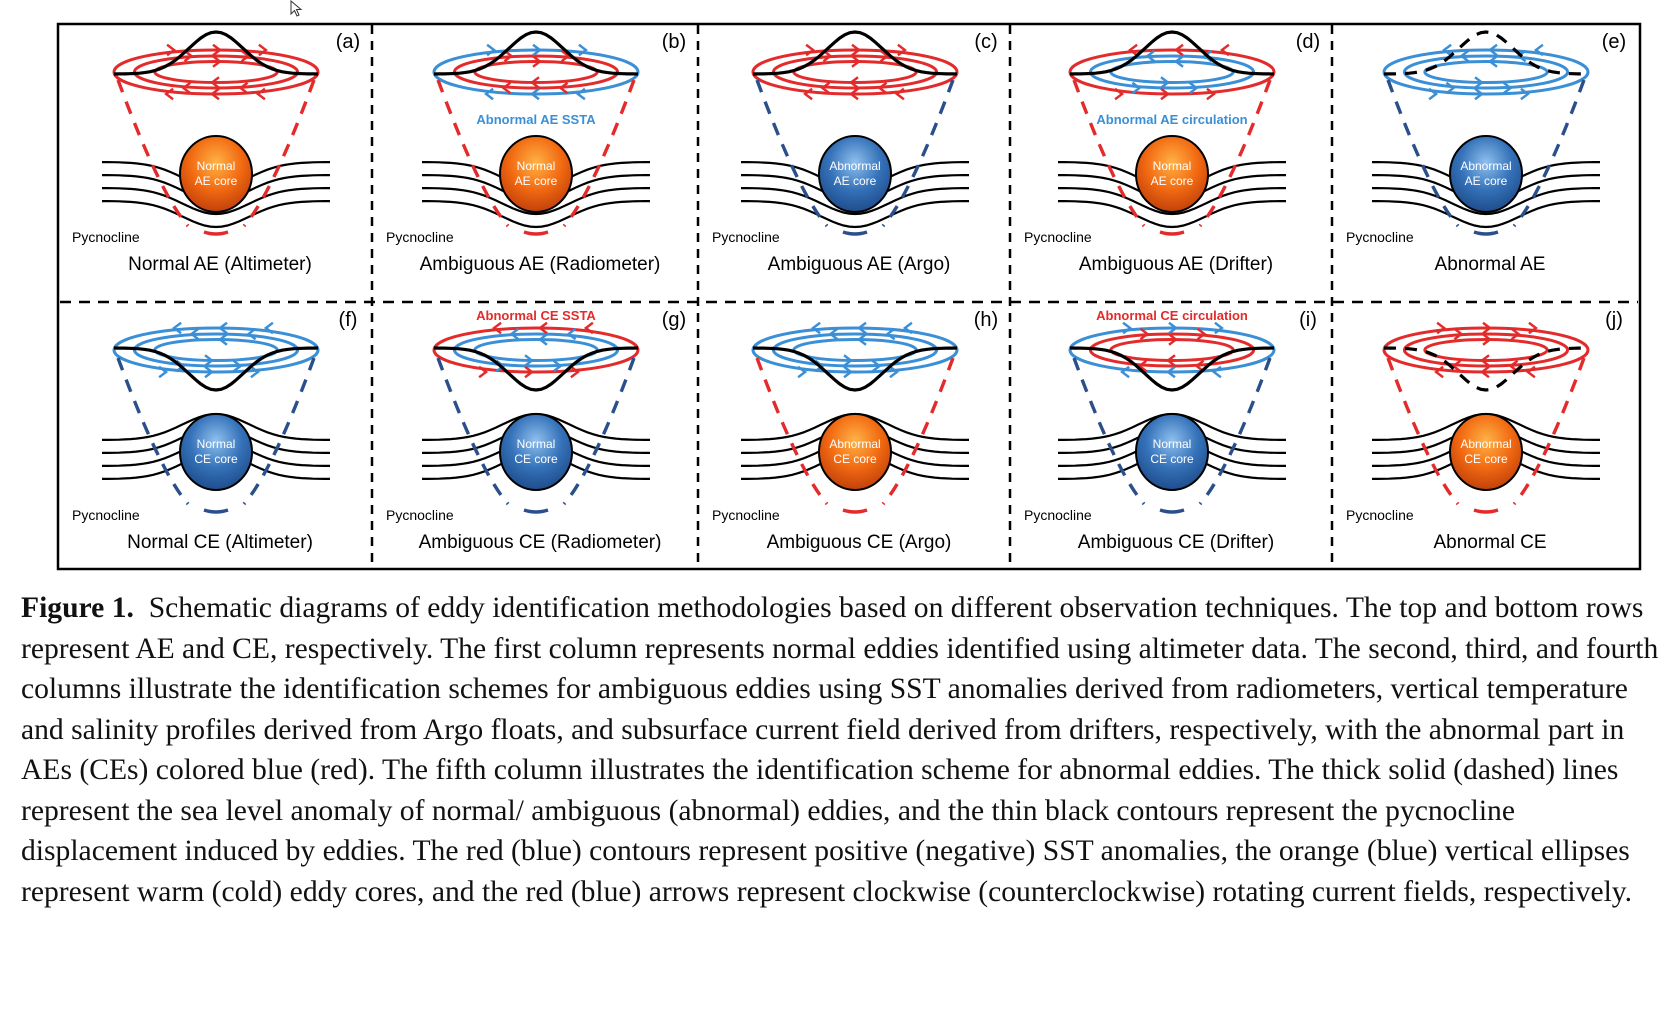 This screenshot has height=1018, width=1665. I want to click on panel-title: Abnormal AE, so click(1490, 264).